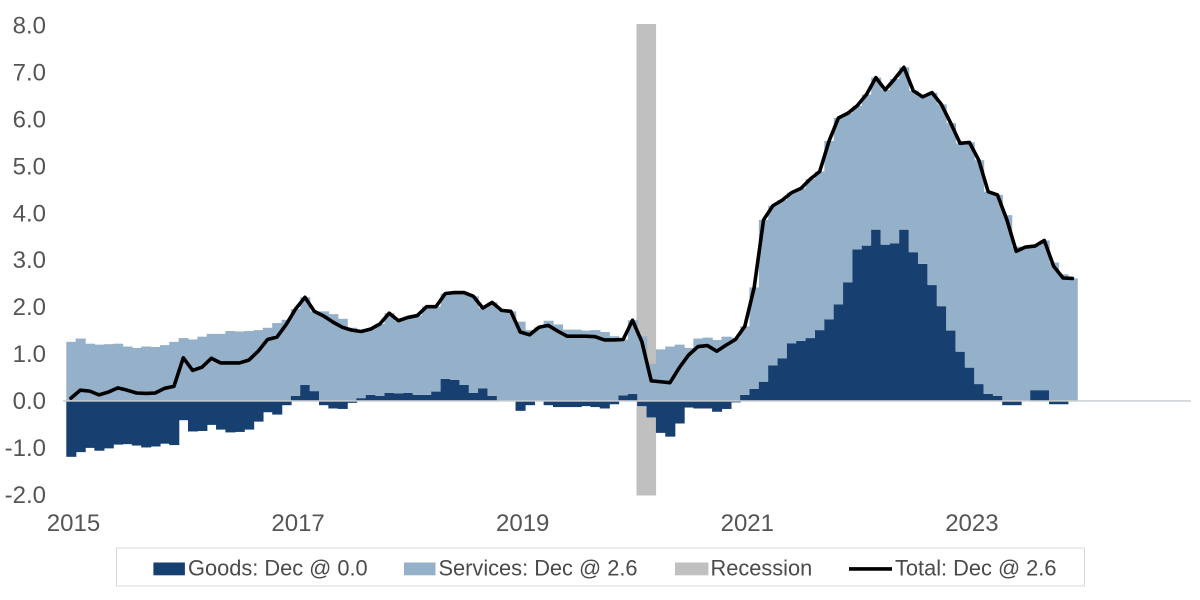 Image resolution: width=1200 pixels, height=600 pixels. What do you see at coordinates (29, 354) in the screenshot?
I see `svg-text: 1.0` at bounding box center [29, 354].